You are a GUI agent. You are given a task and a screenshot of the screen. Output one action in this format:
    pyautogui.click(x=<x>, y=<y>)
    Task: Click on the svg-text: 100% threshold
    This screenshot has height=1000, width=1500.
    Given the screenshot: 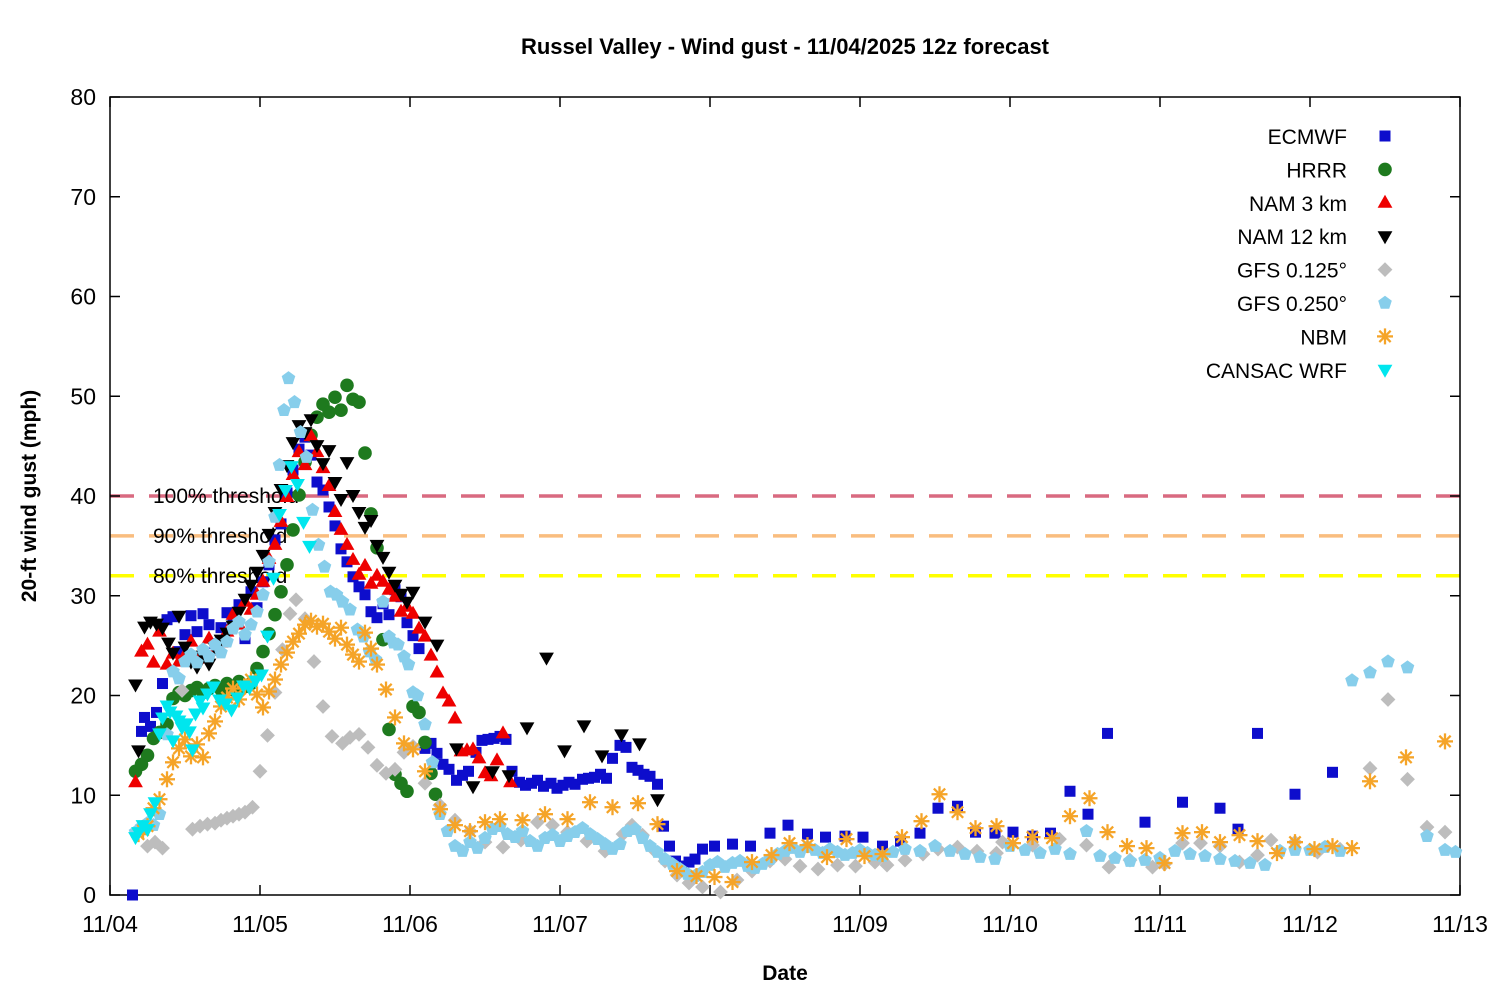 What is the action you would take?
    pyautogui.click(x=226, y=496)
    